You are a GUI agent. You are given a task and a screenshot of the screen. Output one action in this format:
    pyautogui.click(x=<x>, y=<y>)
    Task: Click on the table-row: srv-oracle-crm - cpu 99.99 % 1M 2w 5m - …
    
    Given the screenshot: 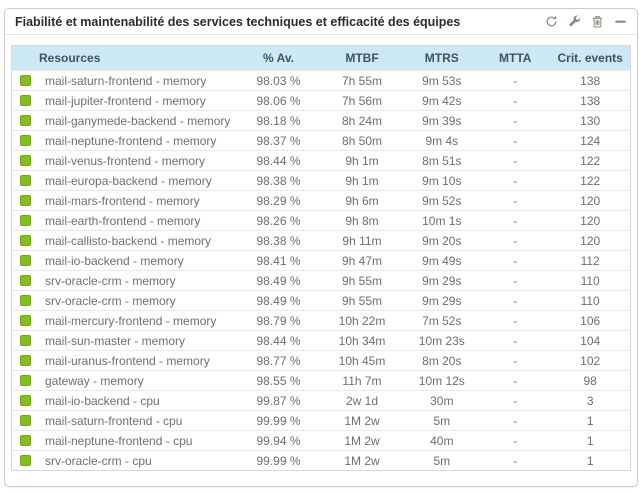 What is the action you would take?
    pyautogui.click(x=321, y=460)
    